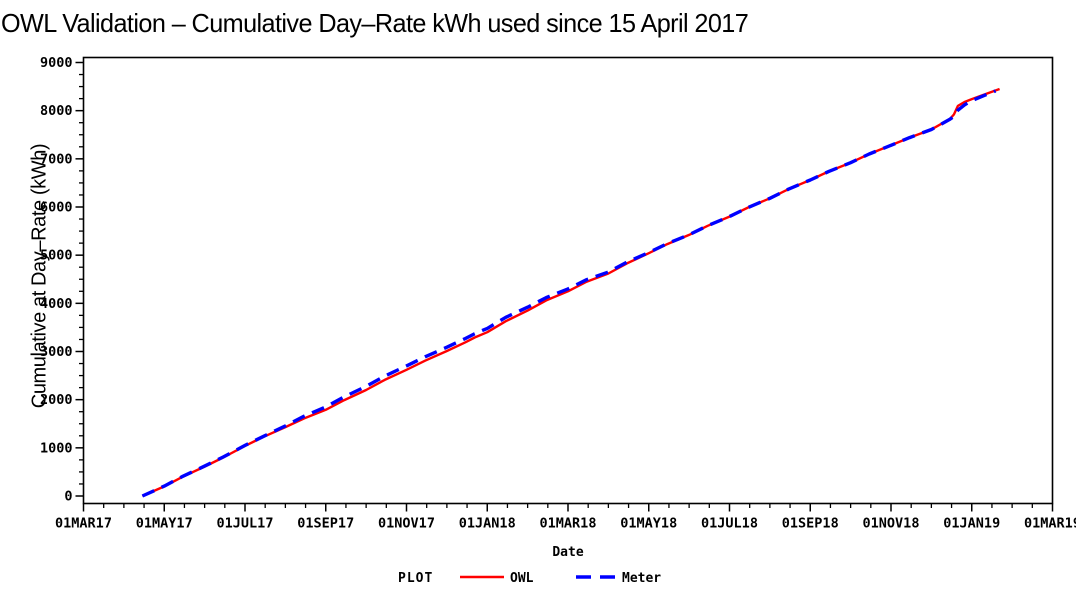 This screenshot has width=1076, height=593. I want to click on svg-text: 01NOV18, so click(891, 524).